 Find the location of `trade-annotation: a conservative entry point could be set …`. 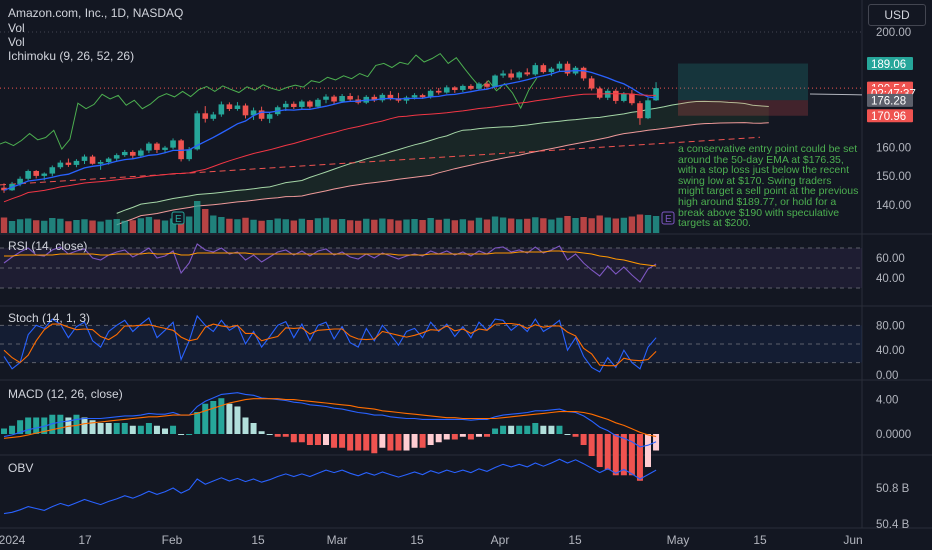

trade-annotation: a conservative entry point could be set … is located at coordinates (768, 186).